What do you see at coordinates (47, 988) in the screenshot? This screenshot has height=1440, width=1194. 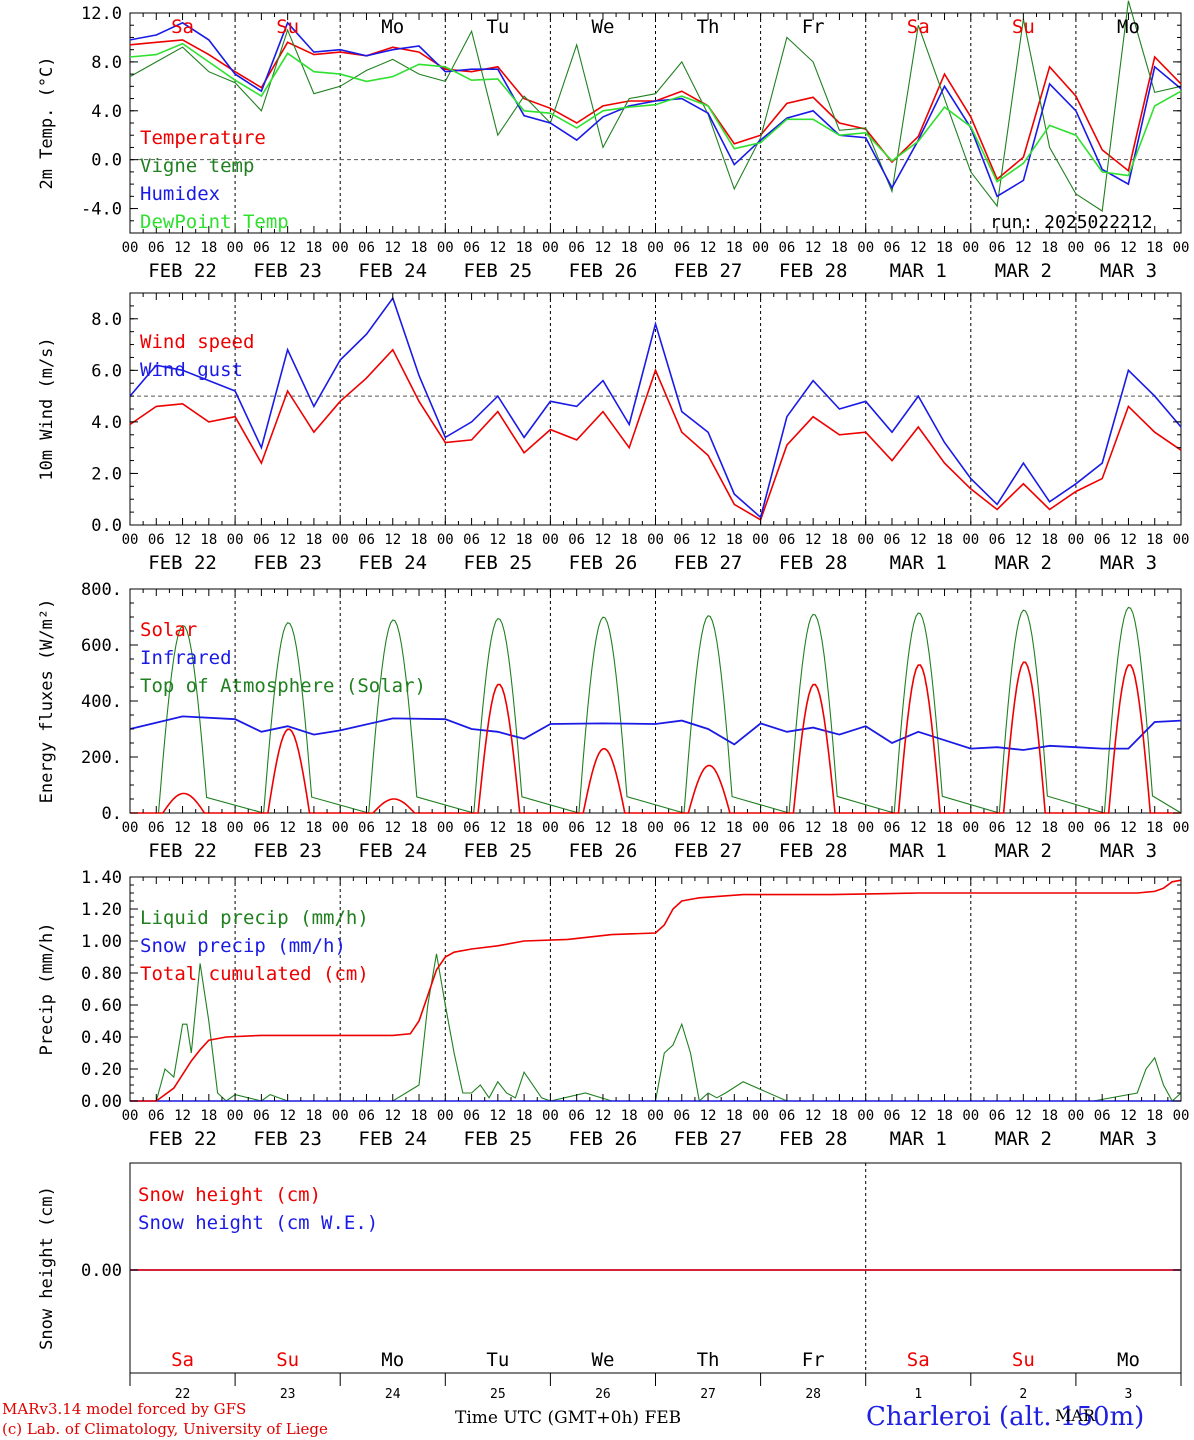 I see `y-axis-label: Precip (mm/h)` at bounding box center [47, 988].